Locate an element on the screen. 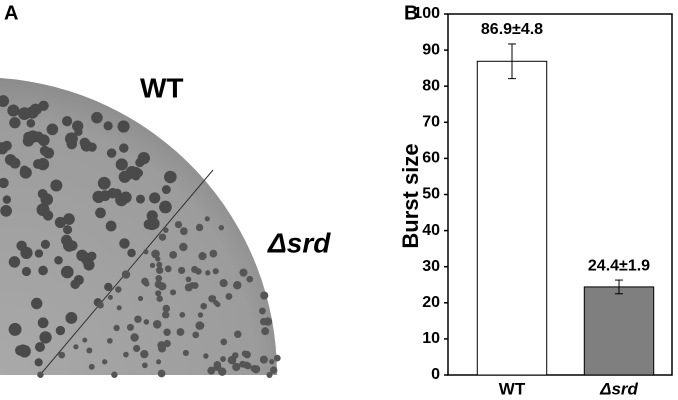  bar is located at coordinates (512, 218).